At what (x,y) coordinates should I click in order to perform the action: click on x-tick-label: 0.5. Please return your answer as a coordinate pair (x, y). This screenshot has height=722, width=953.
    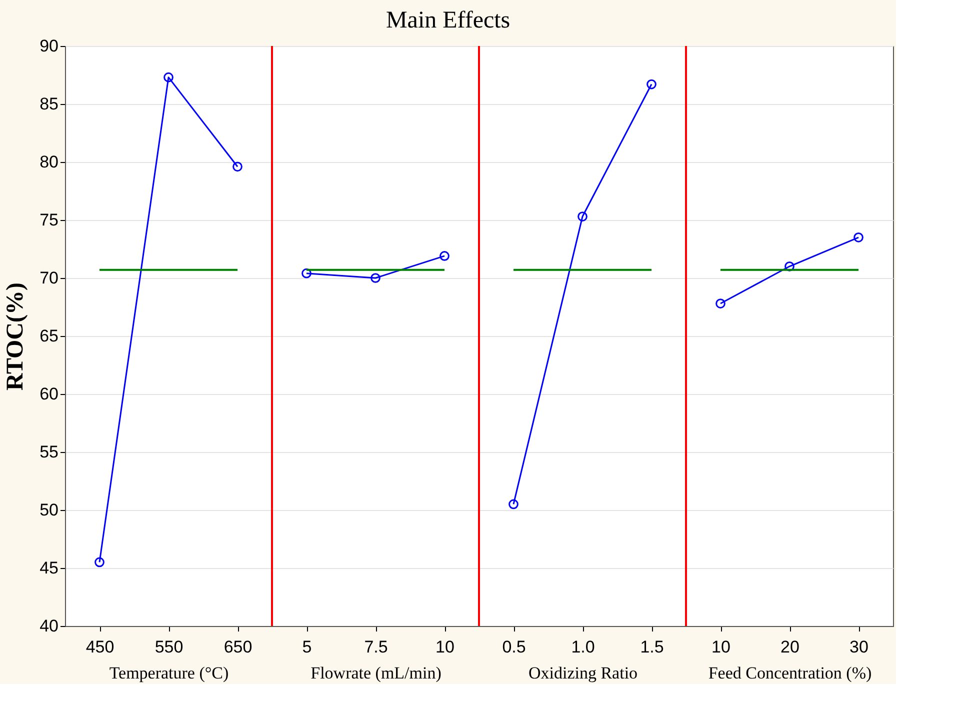
    Looking at the image, I should click on (514, 647).